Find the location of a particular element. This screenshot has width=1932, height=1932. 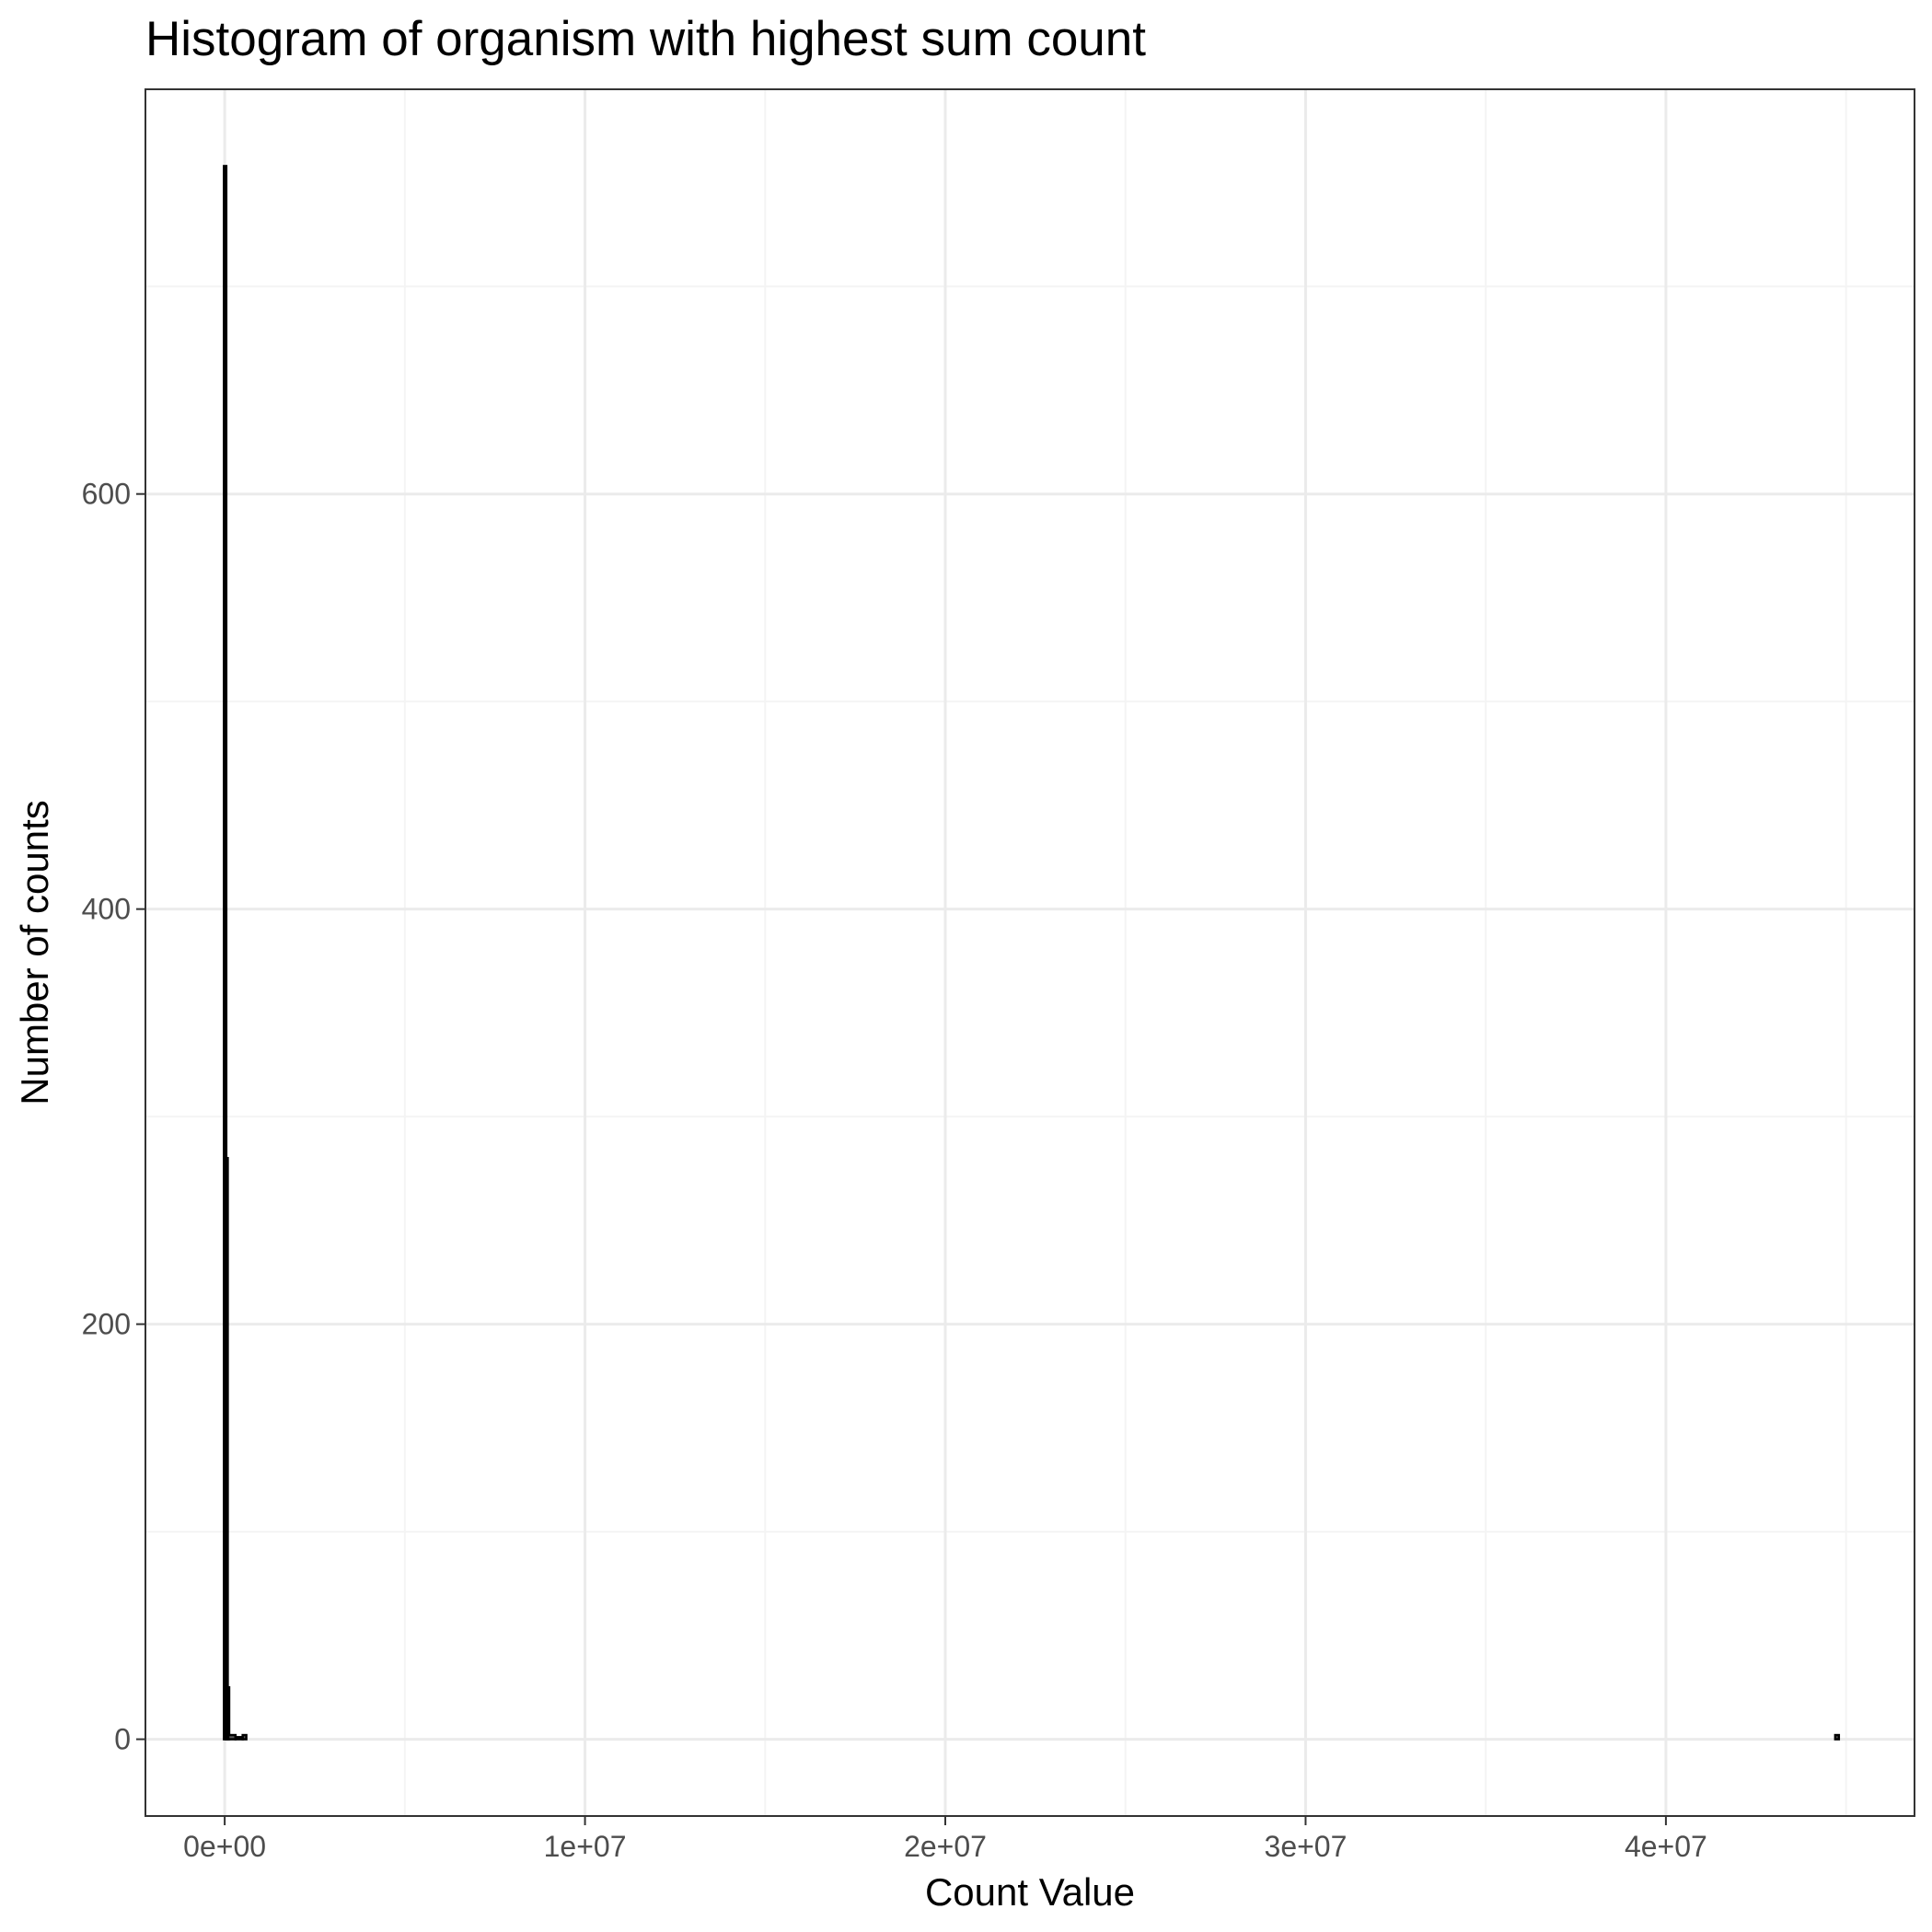

x-tick-label: 4e+07 is located at coordinates (1666, 1847).